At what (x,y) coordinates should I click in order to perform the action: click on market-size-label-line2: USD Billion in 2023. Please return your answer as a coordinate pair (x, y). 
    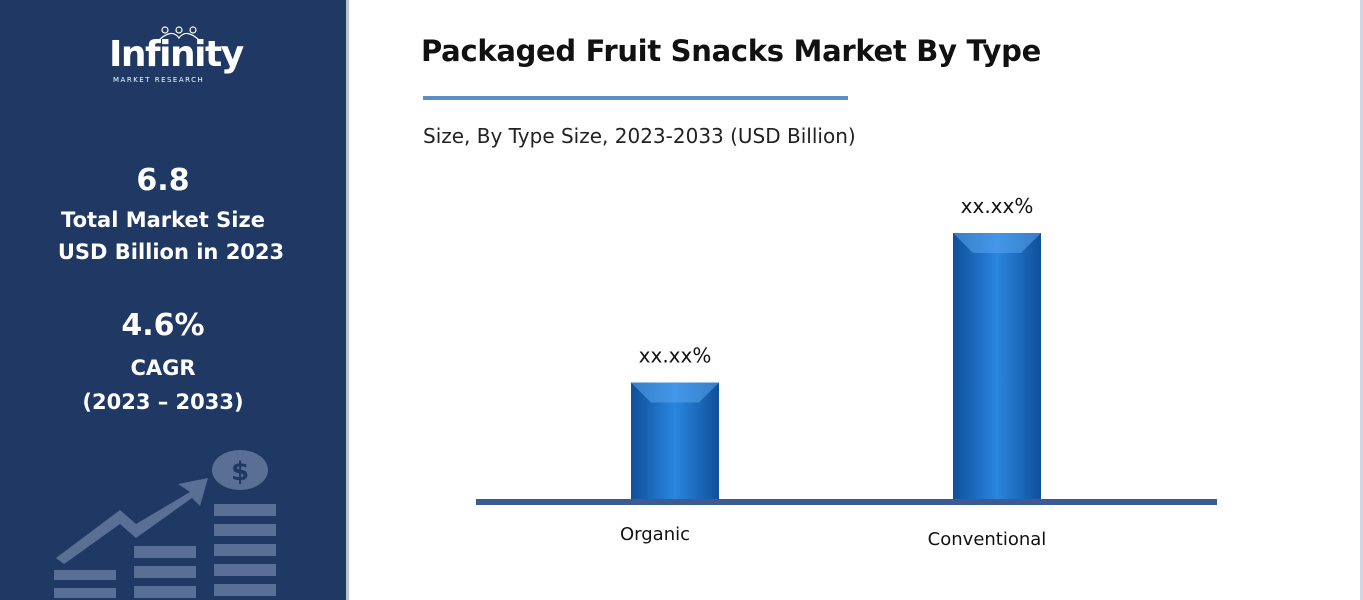
    Looking at the image, I should click on (171, 252).